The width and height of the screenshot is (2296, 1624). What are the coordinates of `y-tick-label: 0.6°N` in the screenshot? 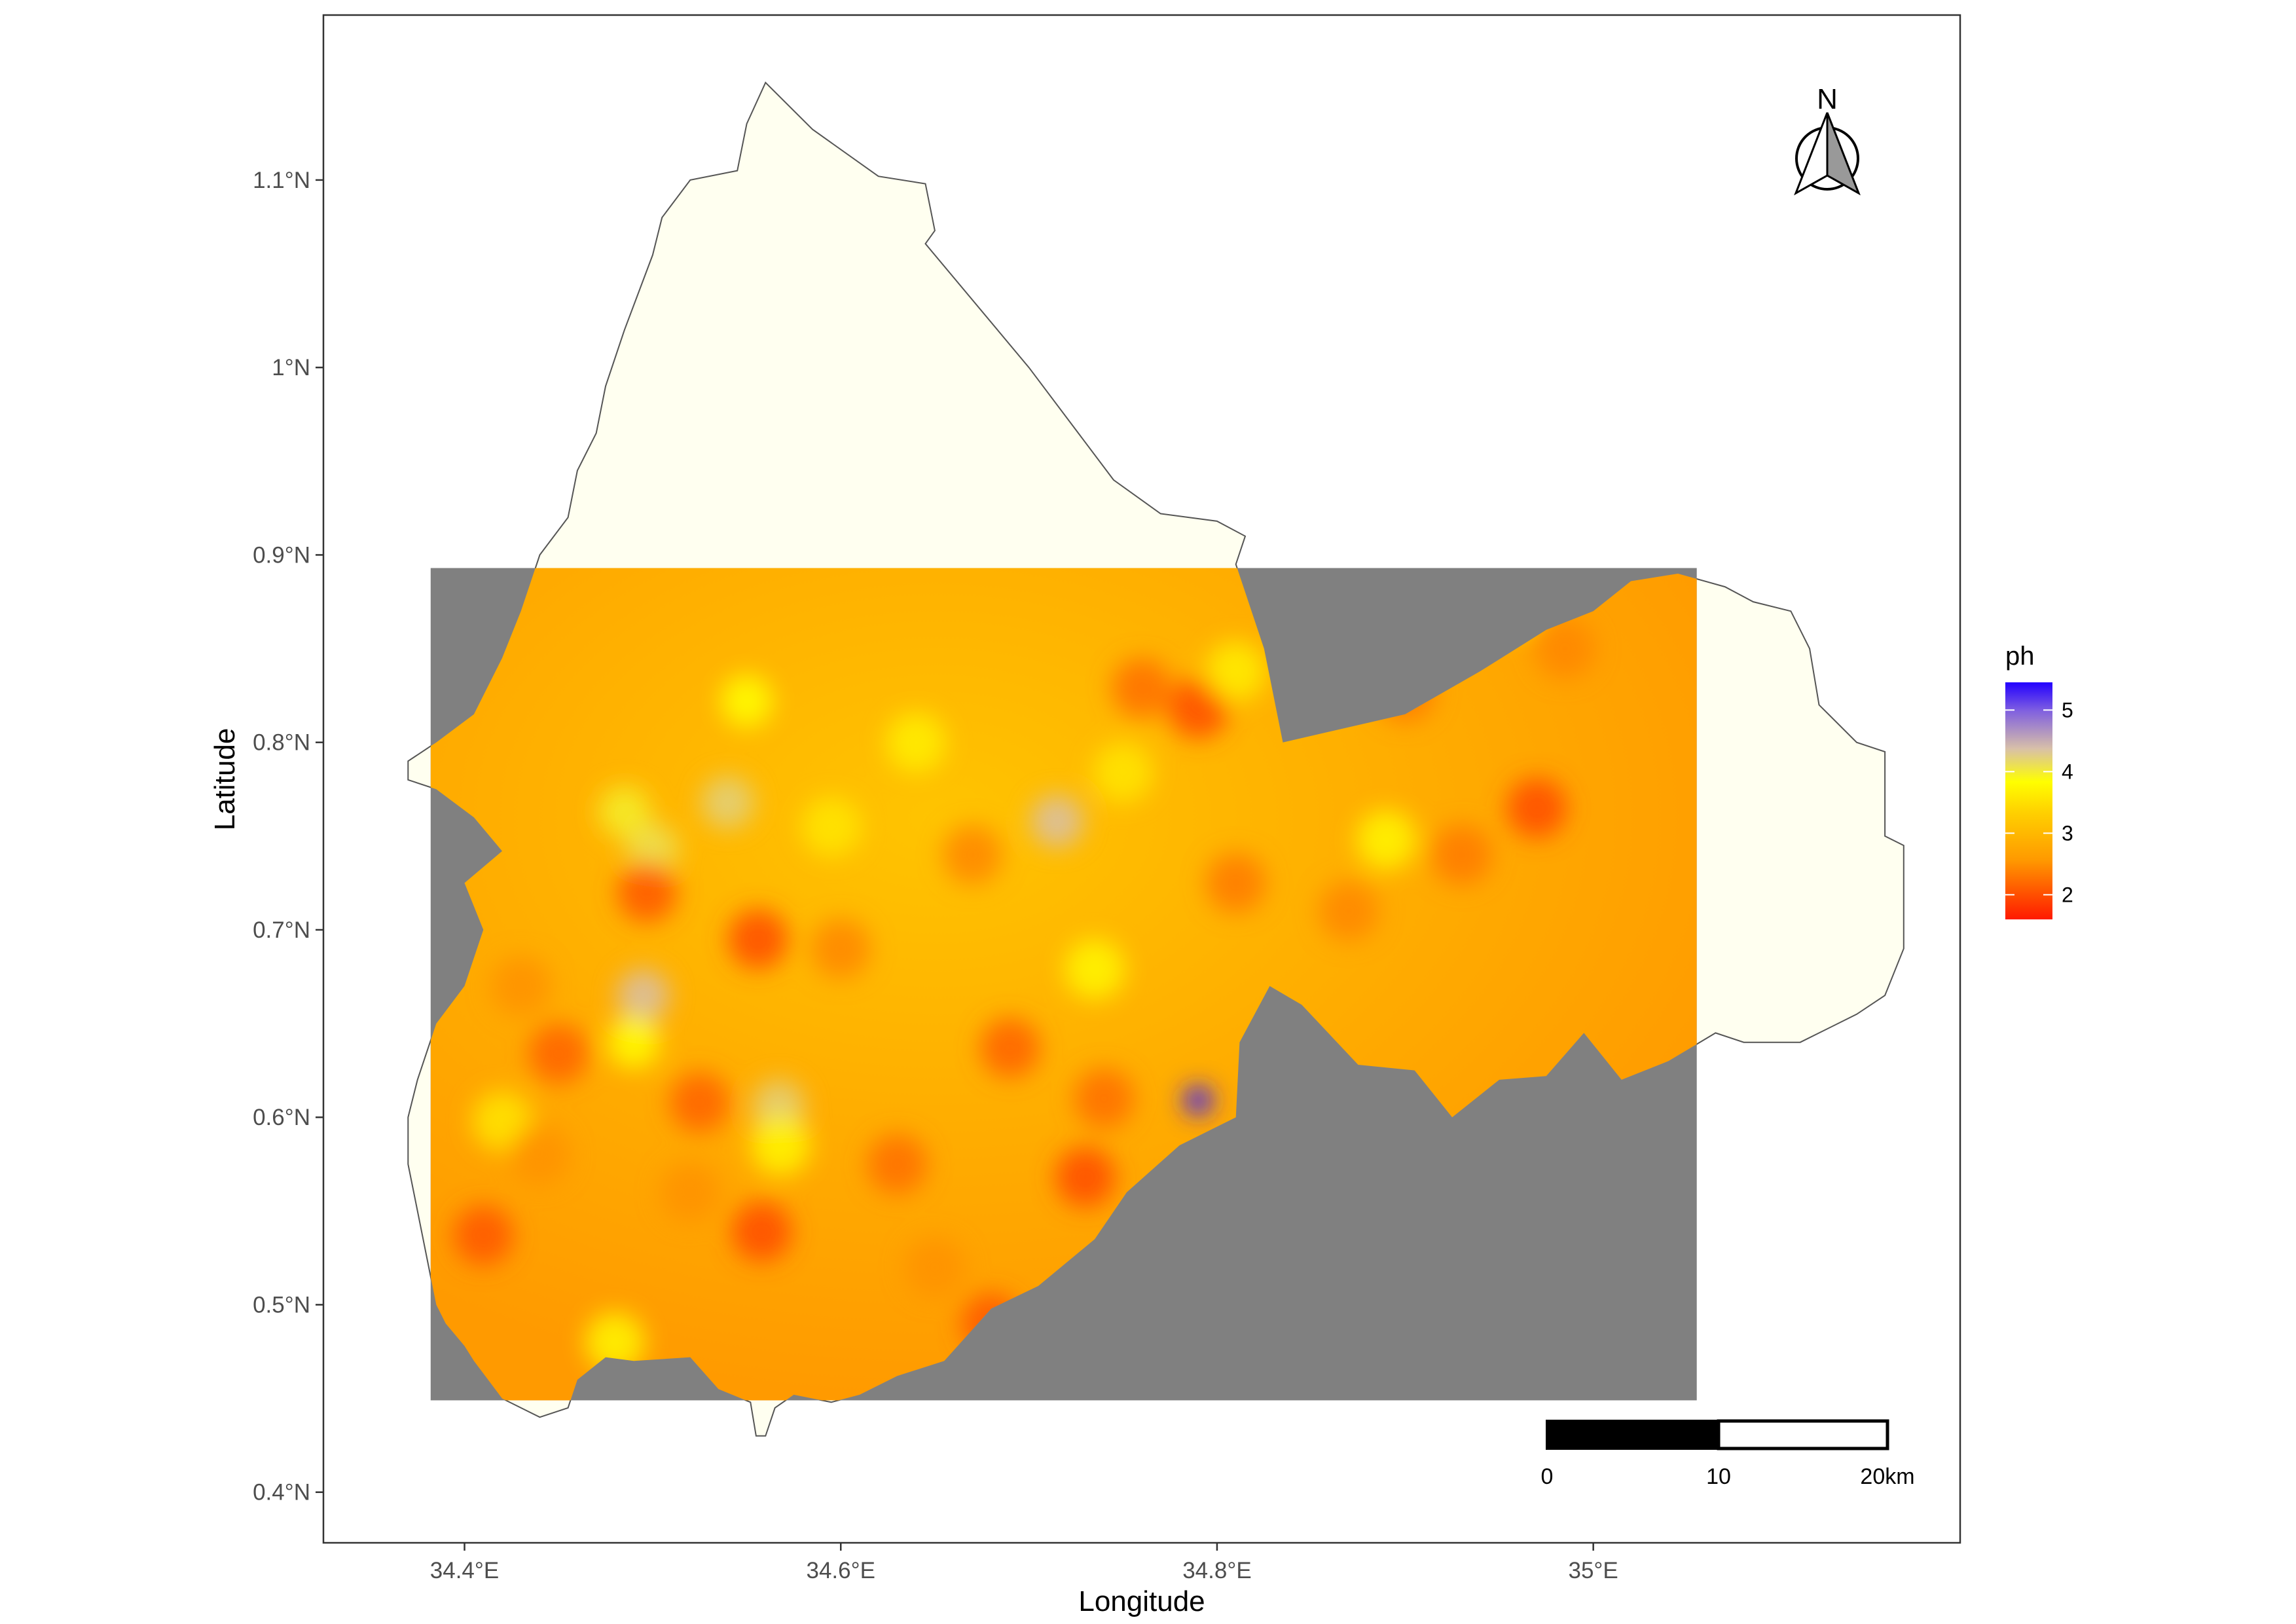 It's located at (281, 1117).